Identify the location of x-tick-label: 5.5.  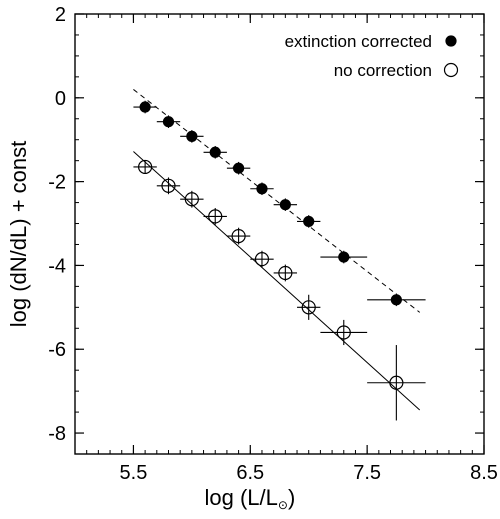
(134, 473).